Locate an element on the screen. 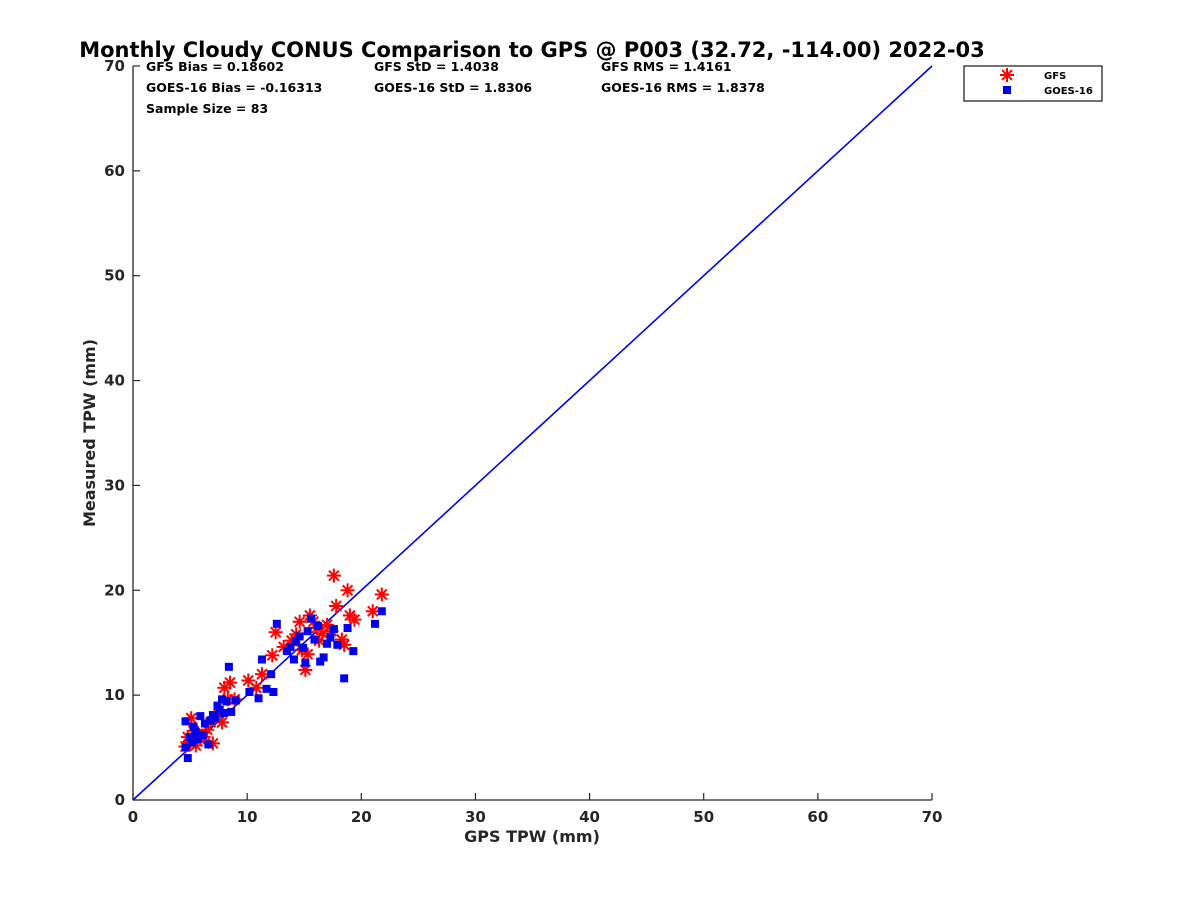  y-axis-label: Measured TPW (mm) is located at coordinates (89, 433).